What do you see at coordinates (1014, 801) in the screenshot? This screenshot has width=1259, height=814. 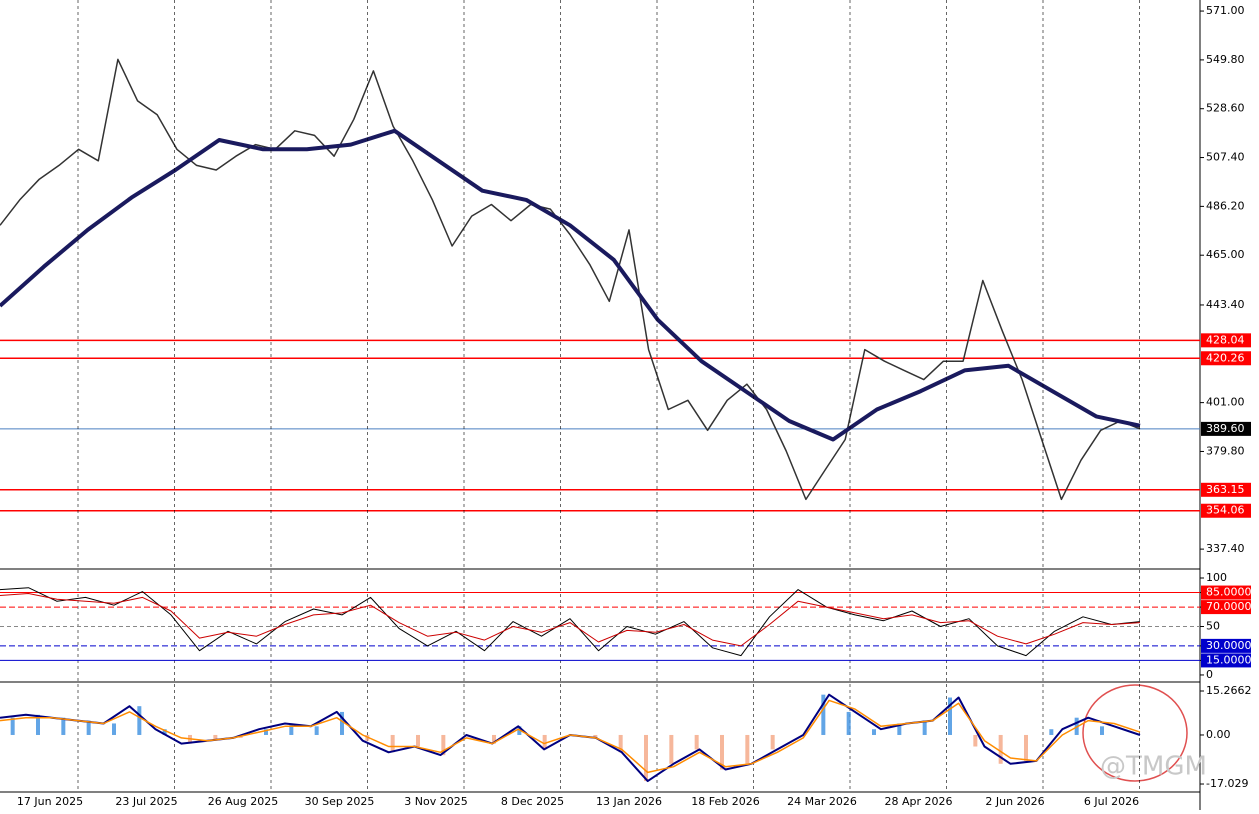 I see `x-tick-label: 2 Jun 2026` at bounding box center [1014, 801].